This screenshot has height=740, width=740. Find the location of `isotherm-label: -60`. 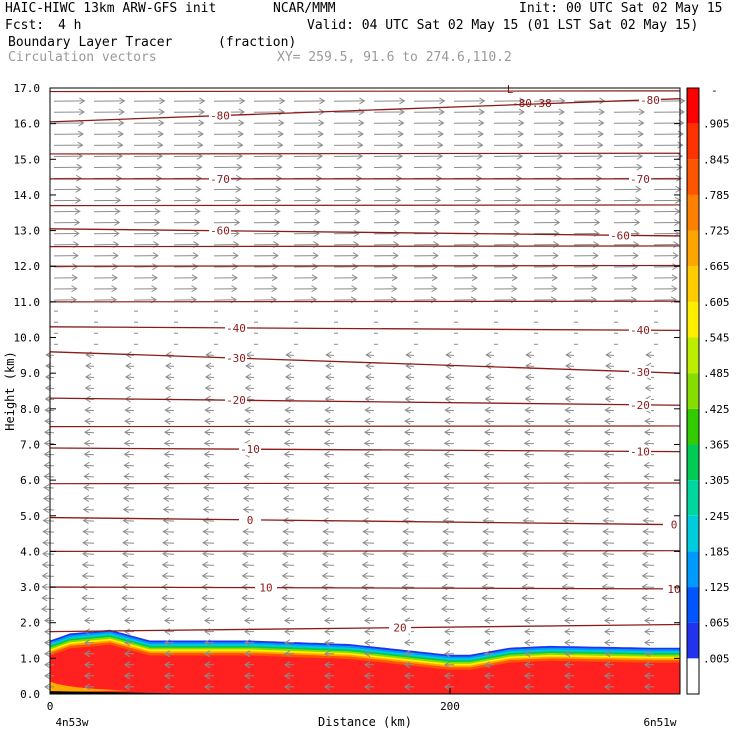

isotherm-label: -60 is located at coordinates (220, 231).